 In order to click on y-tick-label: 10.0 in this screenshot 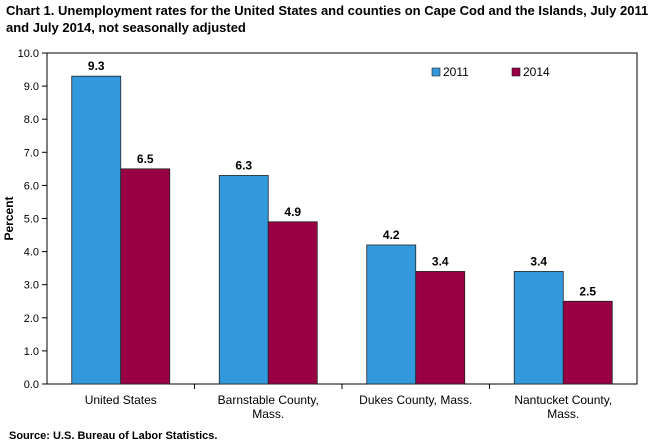, I will do `click(28, 54)`.